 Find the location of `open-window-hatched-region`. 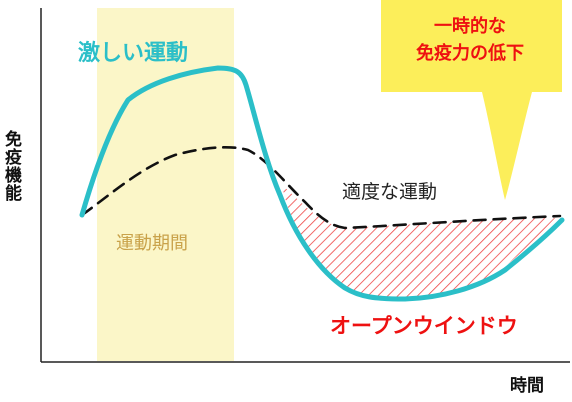

open-window-hatched-region is located at coordinates (418, 241).